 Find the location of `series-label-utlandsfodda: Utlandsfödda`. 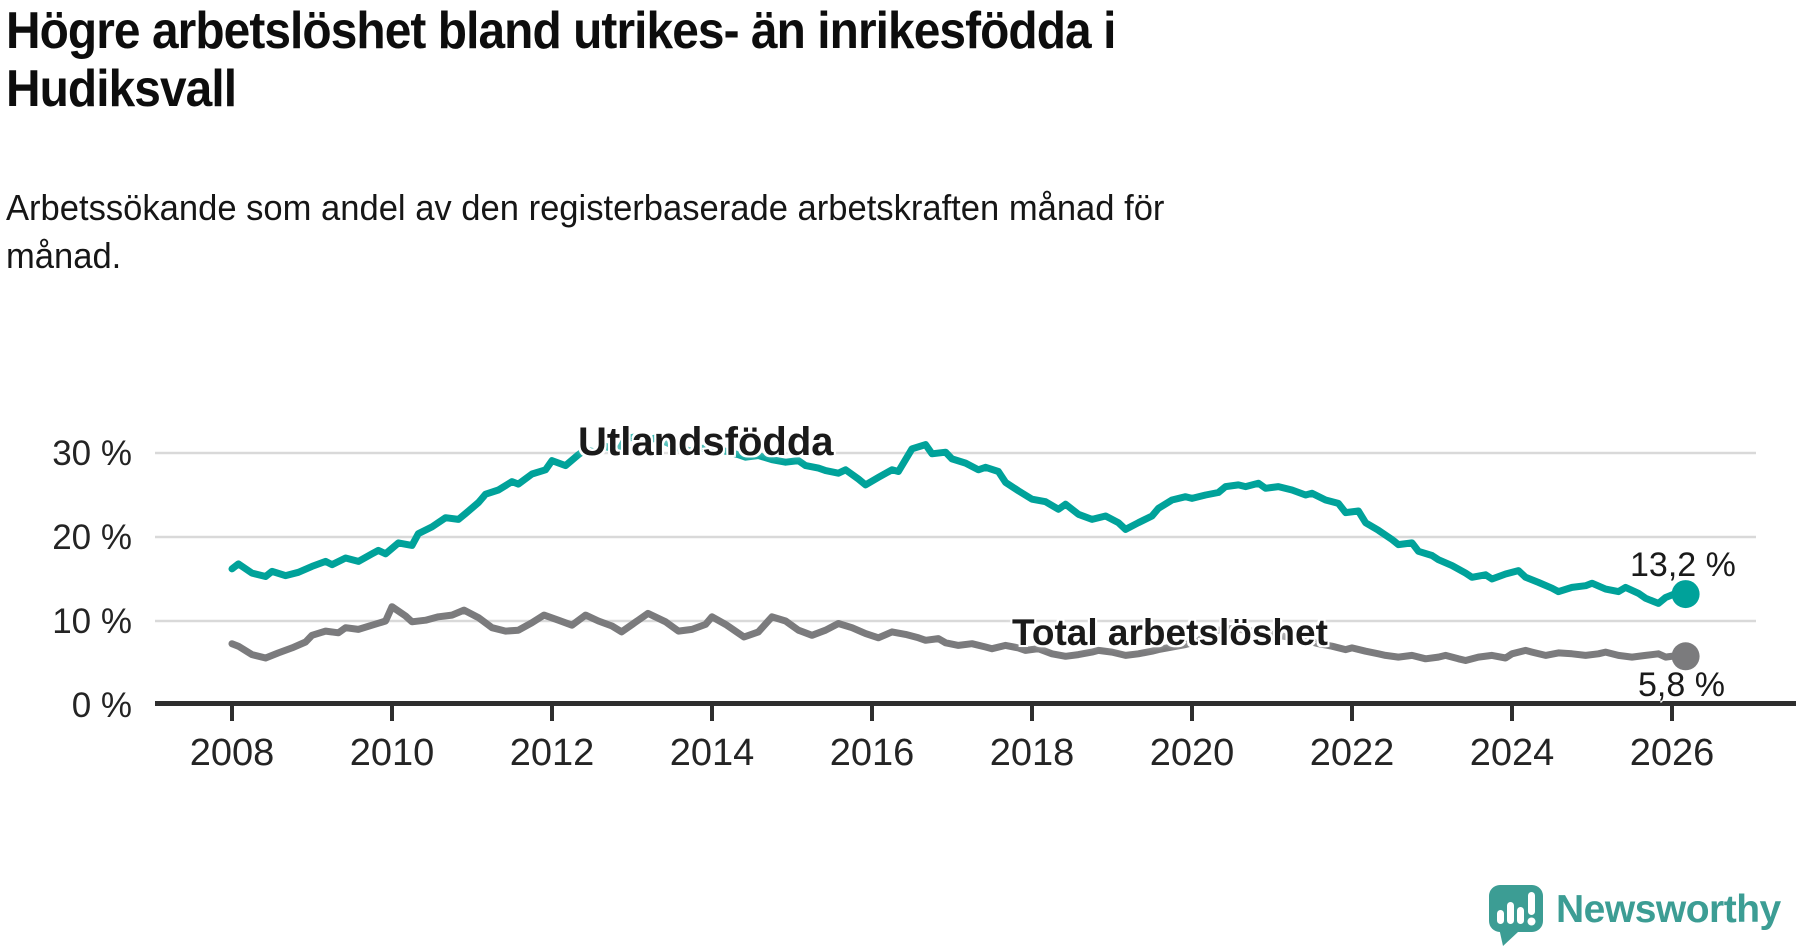

series-label-utlandsfodda: Utlandsfödda is located at coordinates (706, 442).